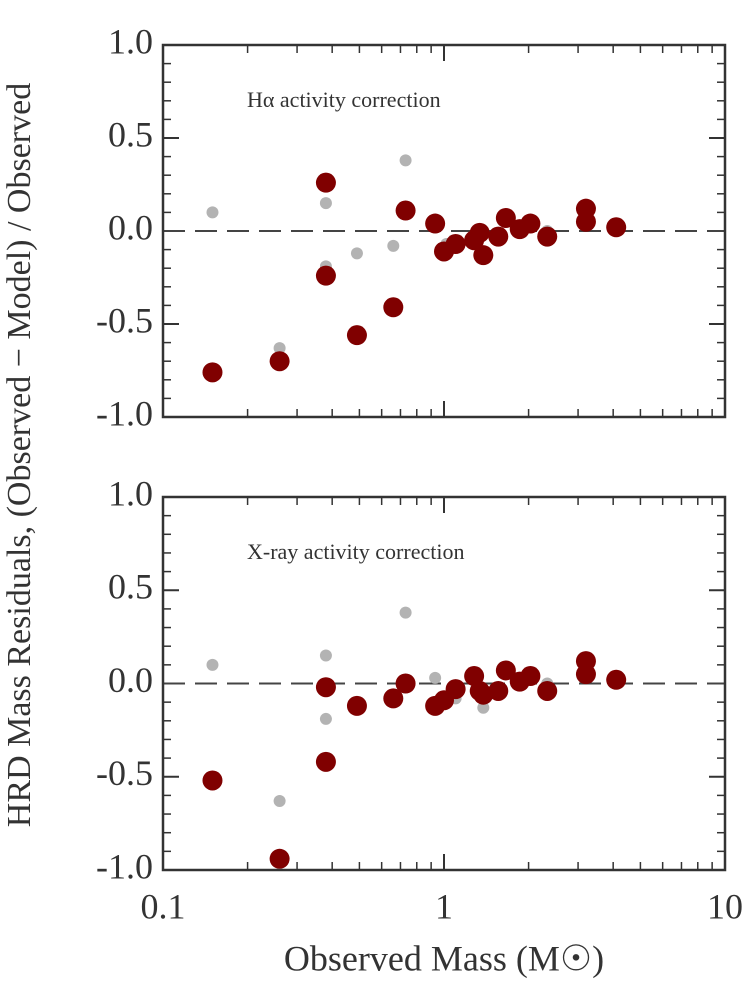  I want to click on annotation: Hα activity correction, so click(344, 99).